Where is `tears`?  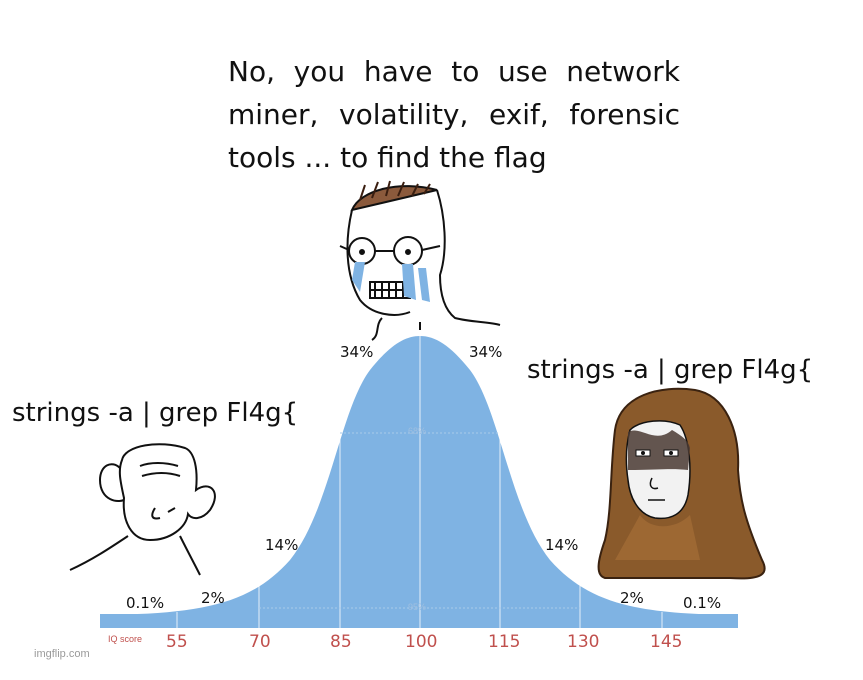 tears is located at coordinates (391, 282).